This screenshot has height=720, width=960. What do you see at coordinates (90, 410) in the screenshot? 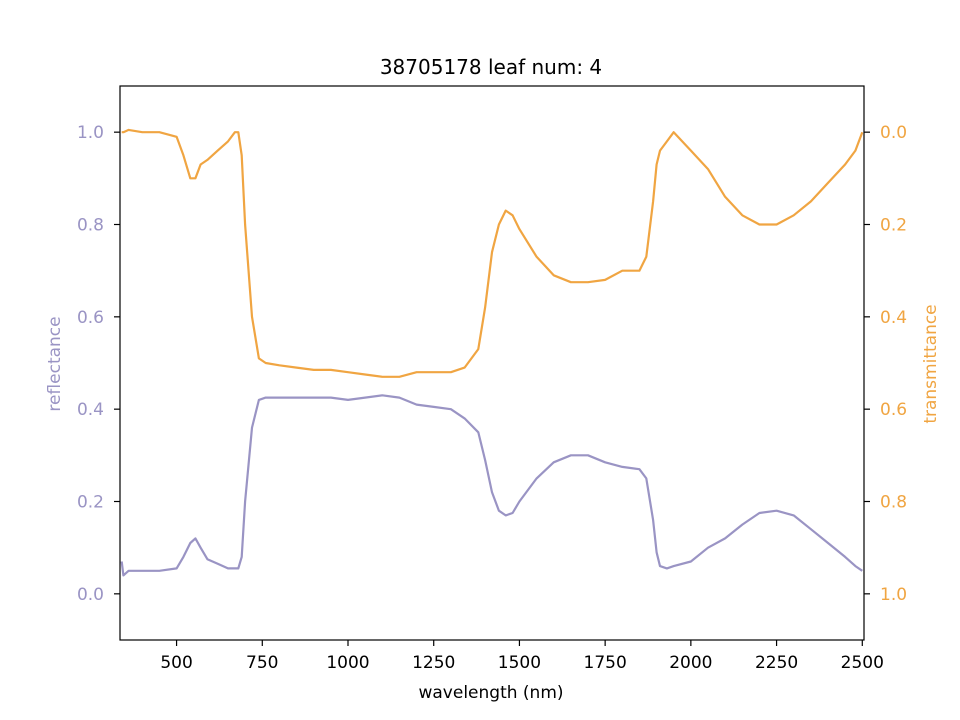
I see `left-y-tick-label: 0.4` at bounding box center [90, 410].